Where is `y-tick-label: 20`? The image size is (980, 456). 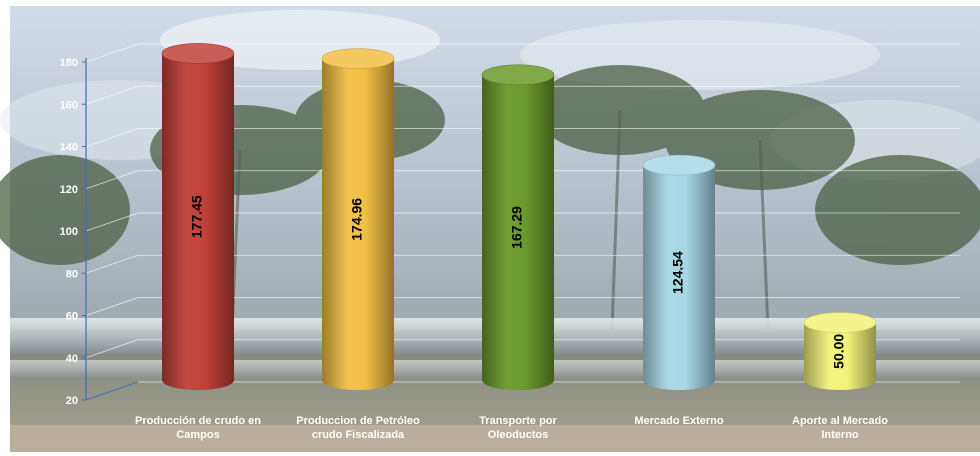 y-tick-label: 20 is located at coordinates (72, 401).